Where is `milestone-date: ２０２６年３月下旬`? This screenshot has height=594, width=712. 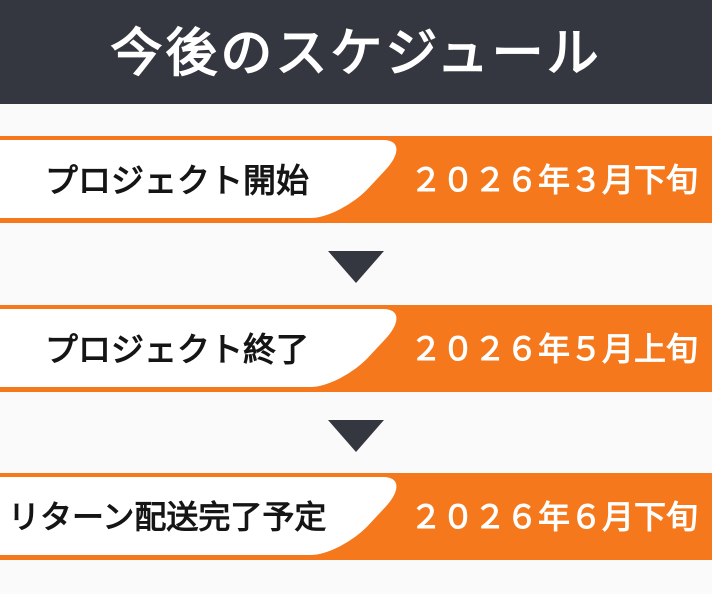 milestone-date: ２０２６年３月下旬 is located at coordinates (554, 180).